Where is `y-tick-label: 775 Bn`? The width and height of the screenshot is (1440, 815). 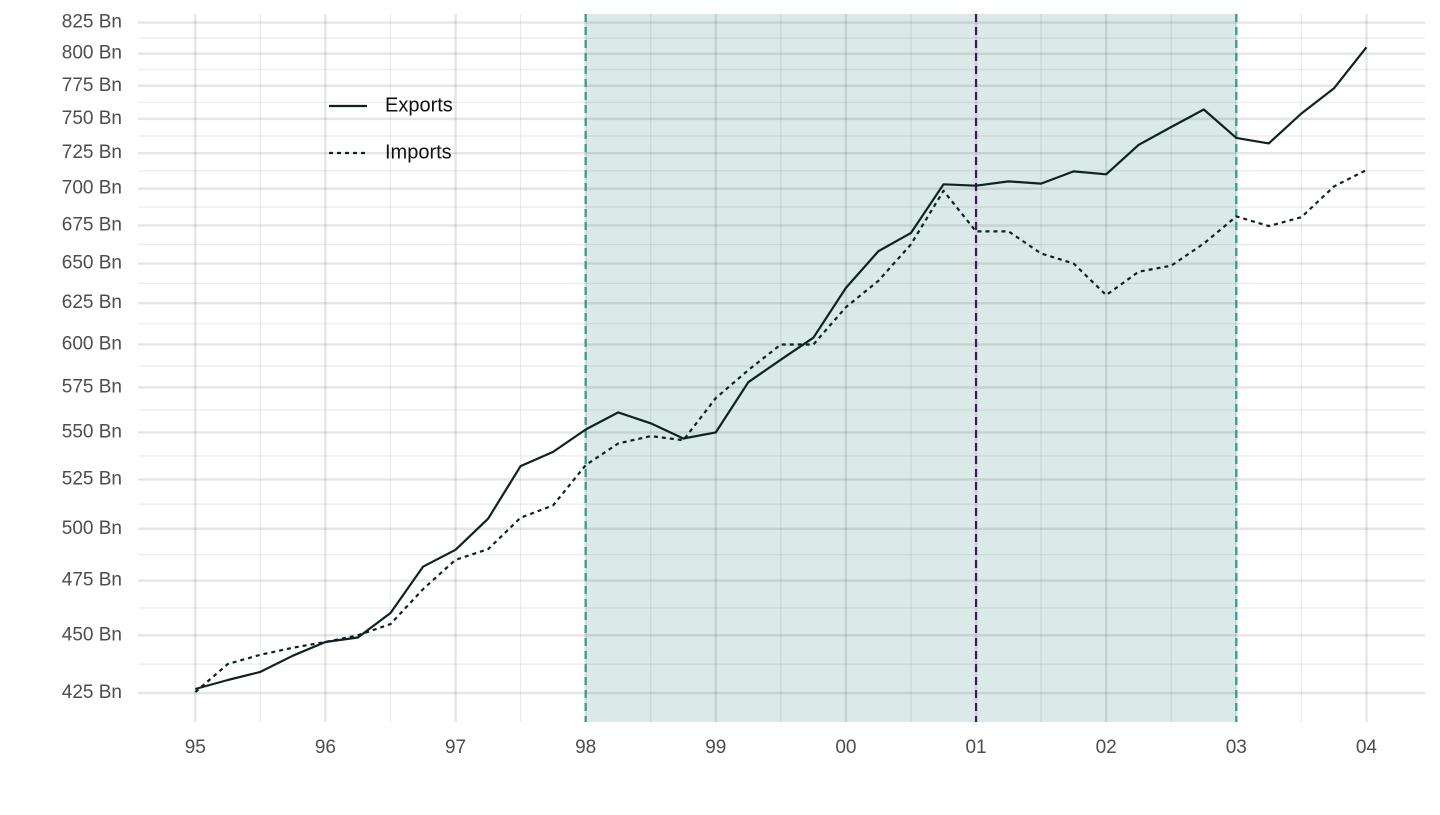 y-tick-label: 775 Bn is located at coordinates (92, 85).